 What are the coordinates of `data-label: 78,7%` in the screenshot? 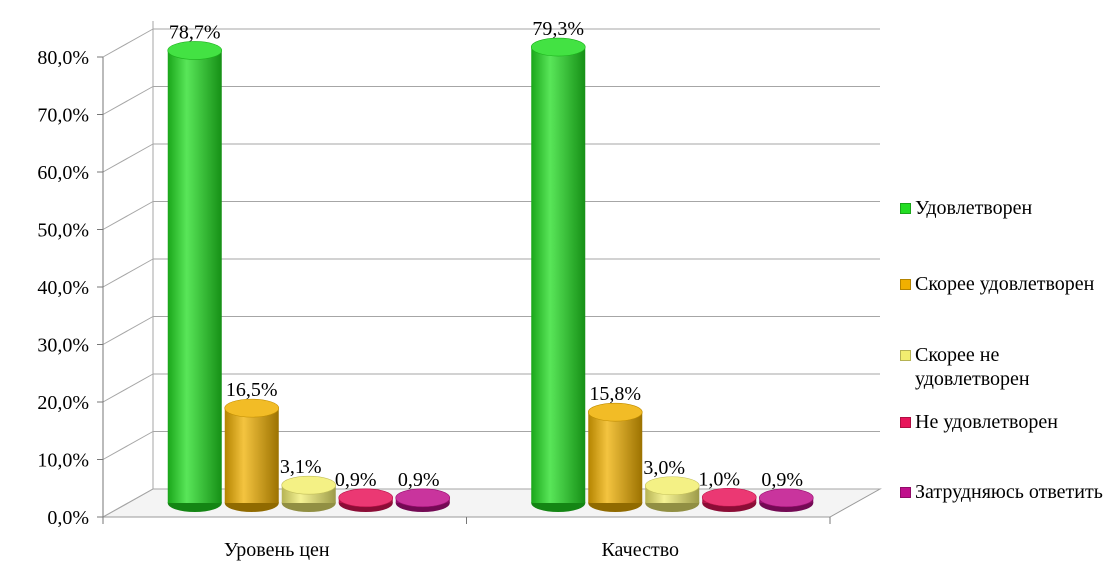 It's located at (195, 32).